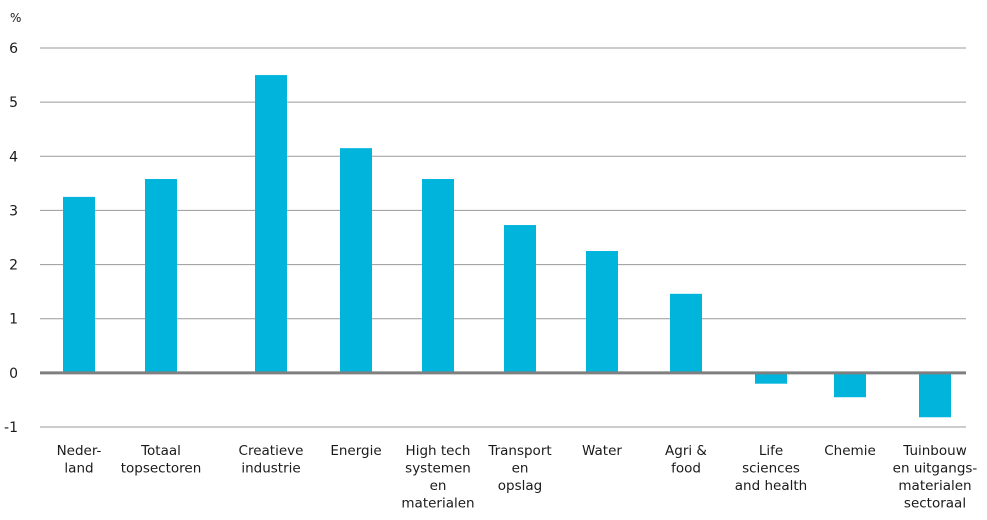 The width and height of the screenshot is (987, 520). Describe the element at coordinates (13, 49) in the screenshot. I see `y-tick-label: 6` at that location.